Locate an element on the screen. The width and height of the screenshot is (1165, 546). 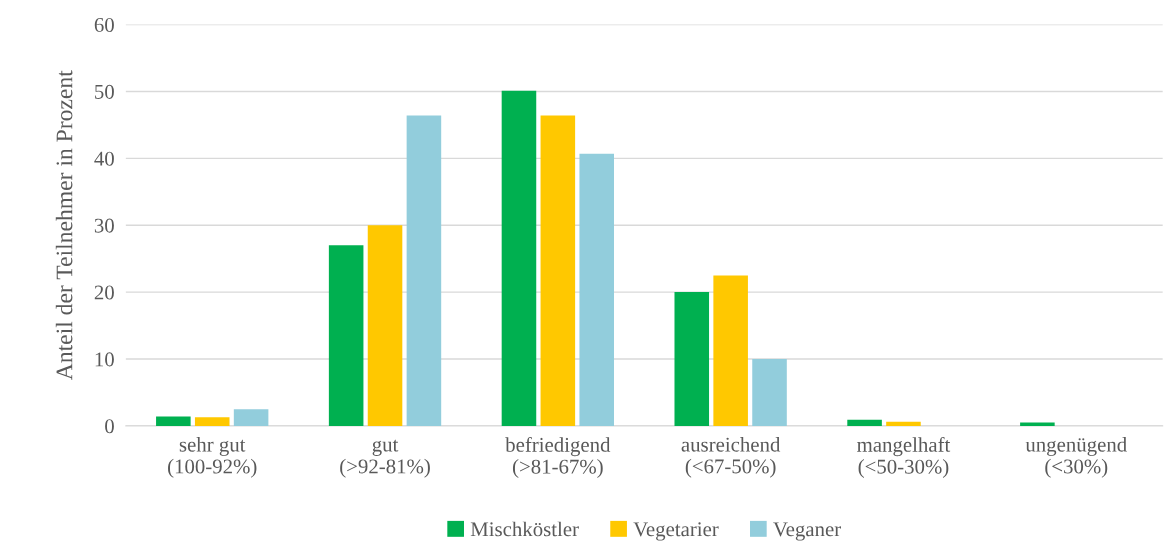
y-tick-label: 0 is located at coordinates (109, 426).